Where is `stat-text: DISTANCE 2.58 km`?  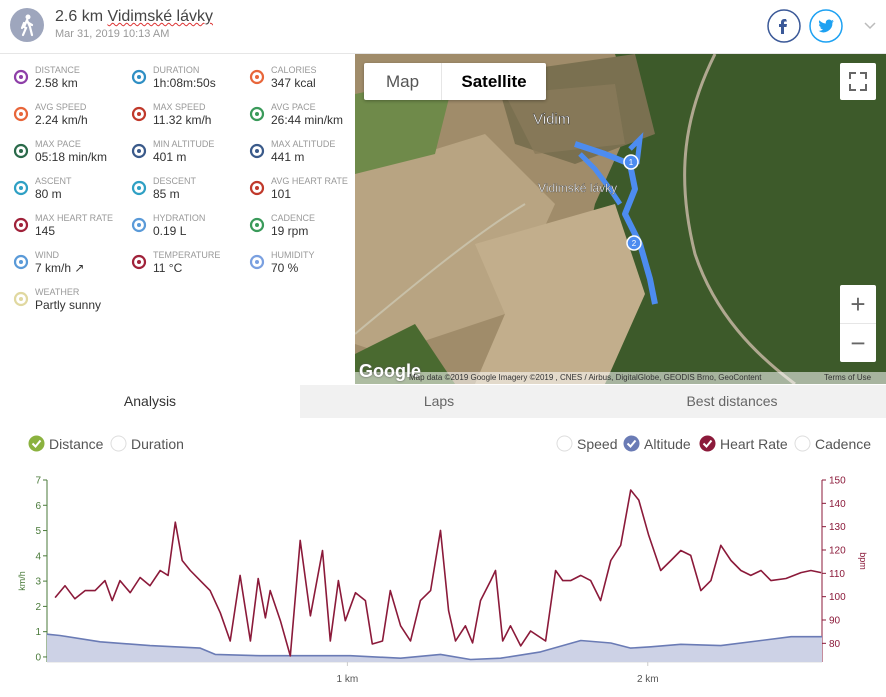
stat-text: DISTANCE 2.58 km is located at coordinates (57, 77).